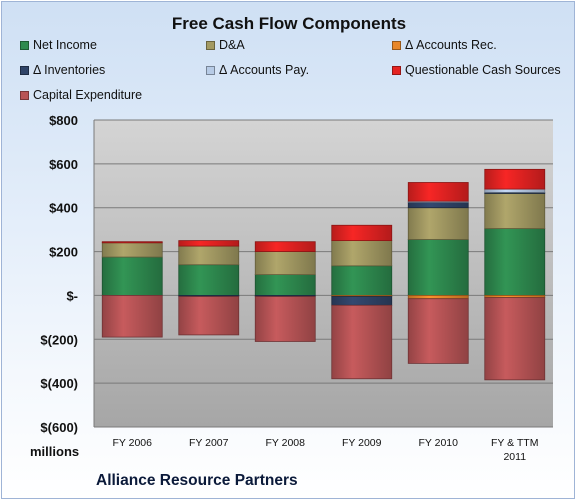 Image resolution: width=578 pixels, height=502 pixels. What do you see at coordinates (232, 45) in the screenshot?
I see `legend-label: D&A` at bounding box center [232, 45].